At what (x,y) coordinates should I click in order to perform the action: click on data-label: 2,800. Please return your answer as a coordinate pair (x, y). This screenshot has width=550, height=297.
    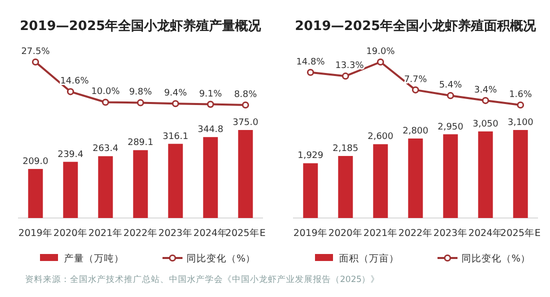
    Looking at the image, I should click on (415, 131).